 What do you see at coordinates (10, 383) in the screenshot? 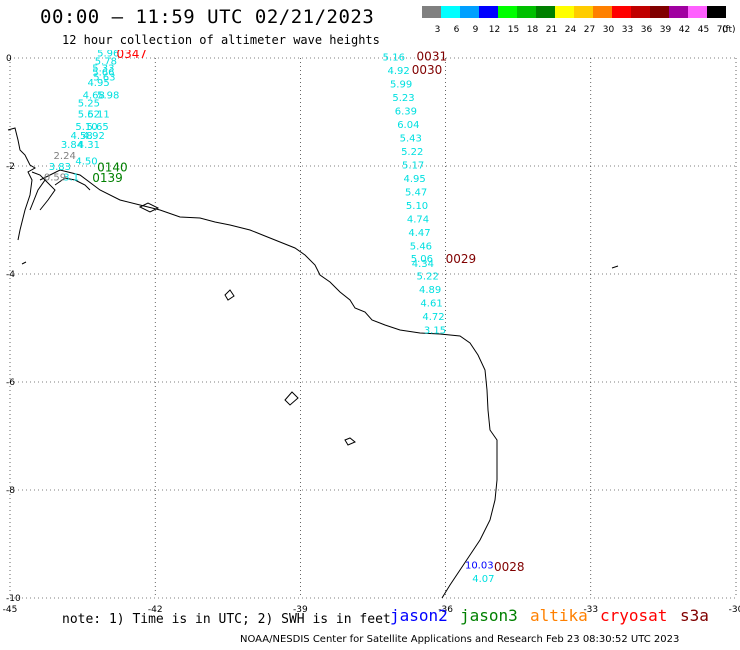
I see `y-tick-label: -6` at bounding box center [10, 383].